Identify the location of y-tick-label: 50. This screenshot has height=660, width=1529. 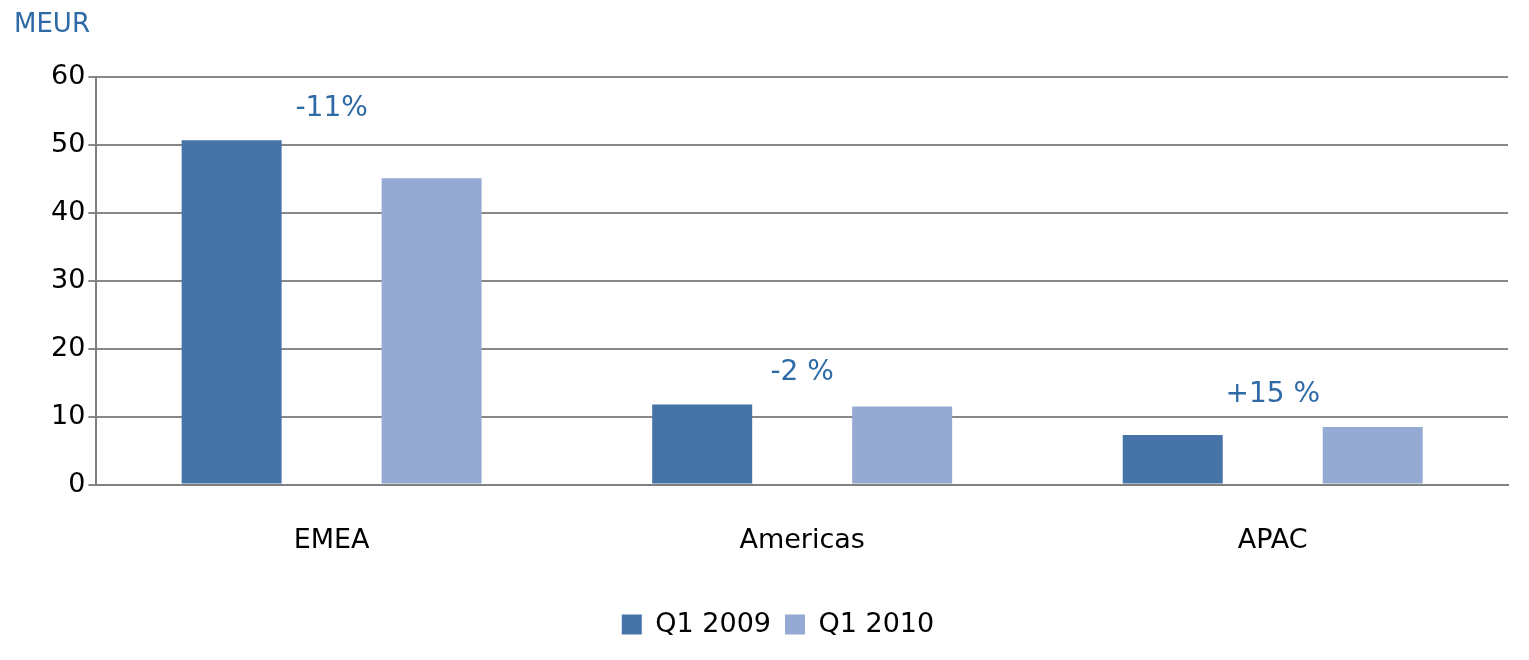
(68, 143).